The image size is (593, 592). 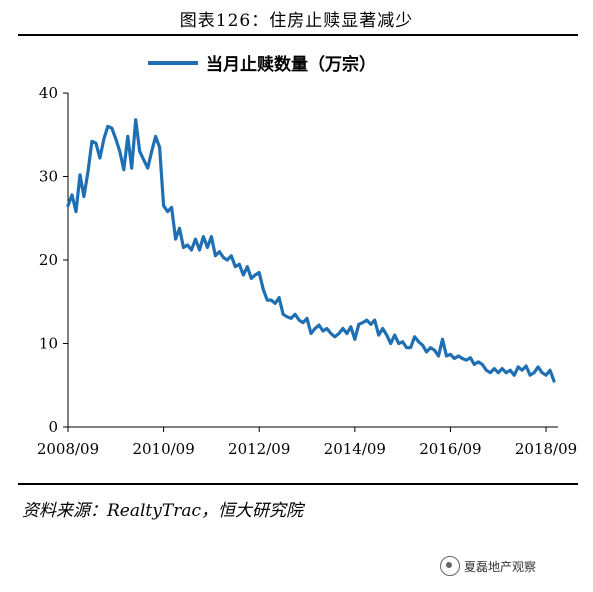 What do you see at coordinates (53, 427) in the screenshot?
I see `y-tick-label: 0` at bounding box center [53, 427].